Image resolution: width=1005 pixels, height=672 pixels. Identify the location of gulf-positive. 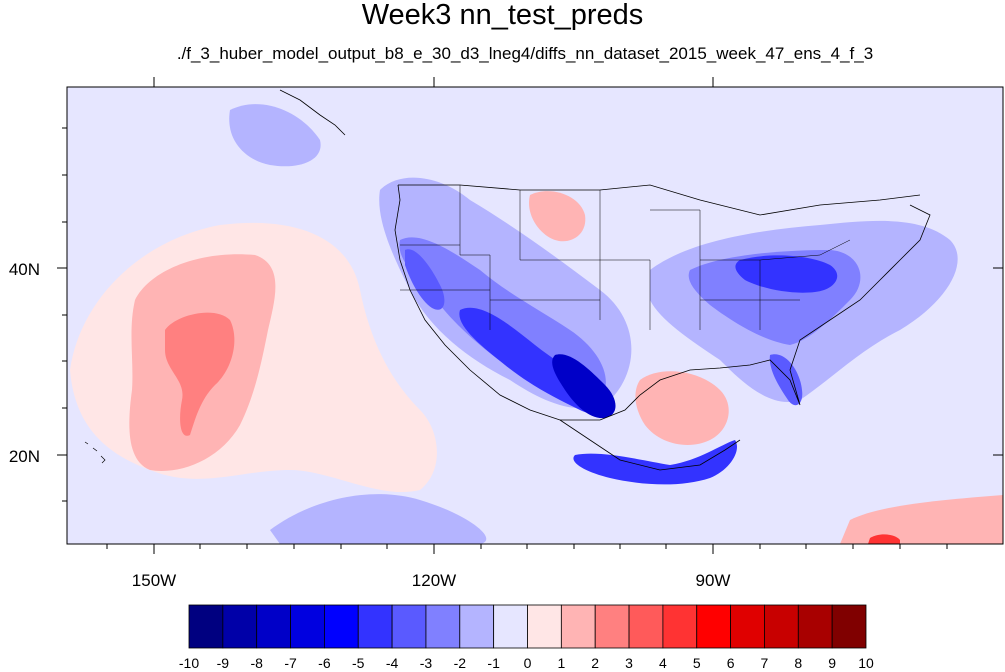
(682, 408).